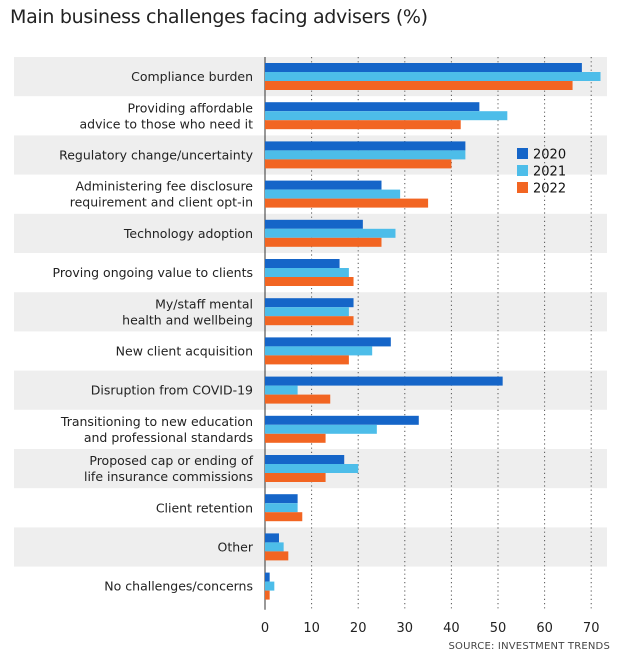 The height and width of the screenshot is (663, 620). I want to click on legend-label-2021: 2021, so click(549, 172).